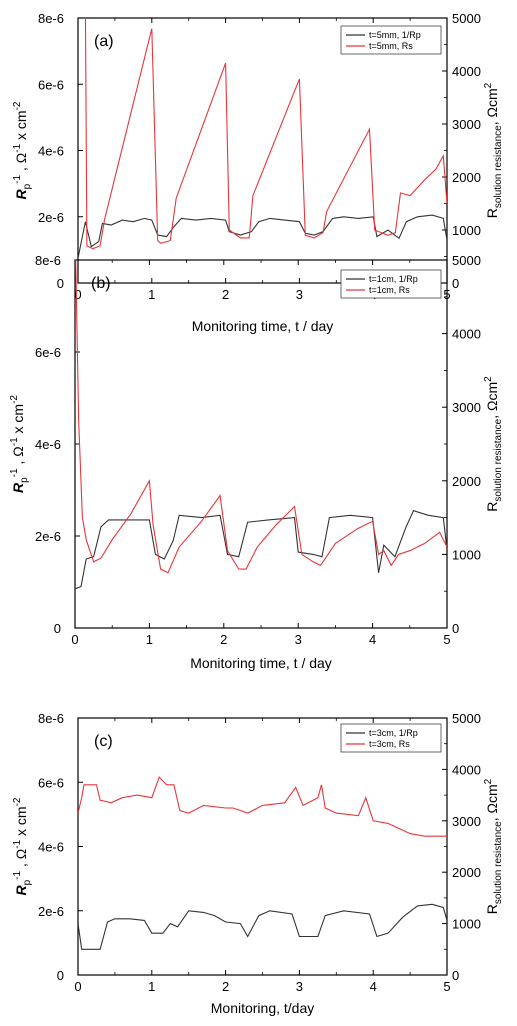  I want to click on legend-label-1: t=3cm, 1/Rp, so click(393, 733).